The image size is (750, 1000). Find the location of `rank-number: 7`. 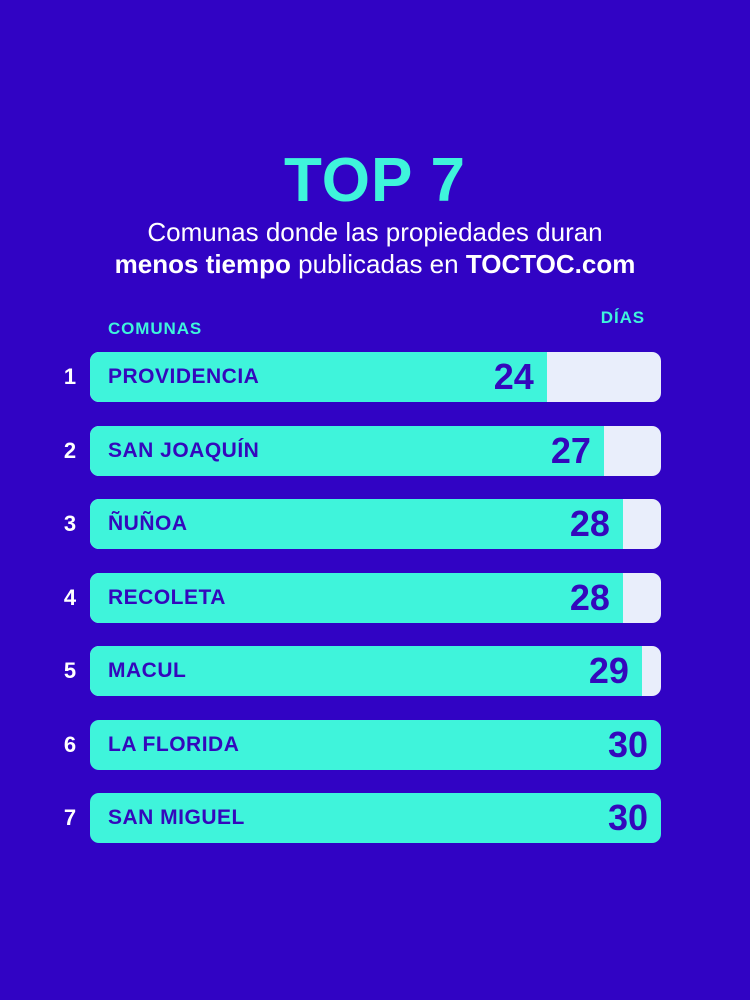

rank-number: 7 is located at coordinates (70, 817).